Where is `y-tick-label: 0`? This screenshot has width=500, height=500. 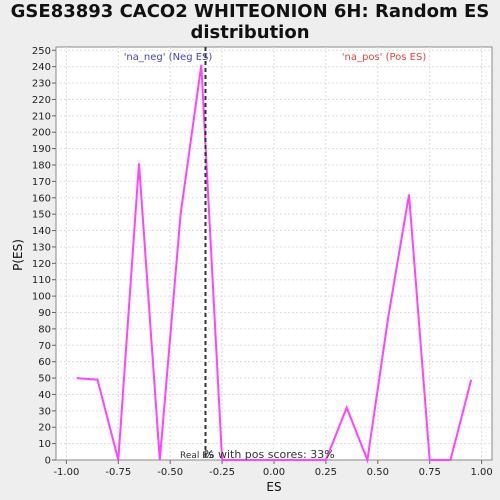 y-tick-label: 0 is located at coordinates (48, 461).